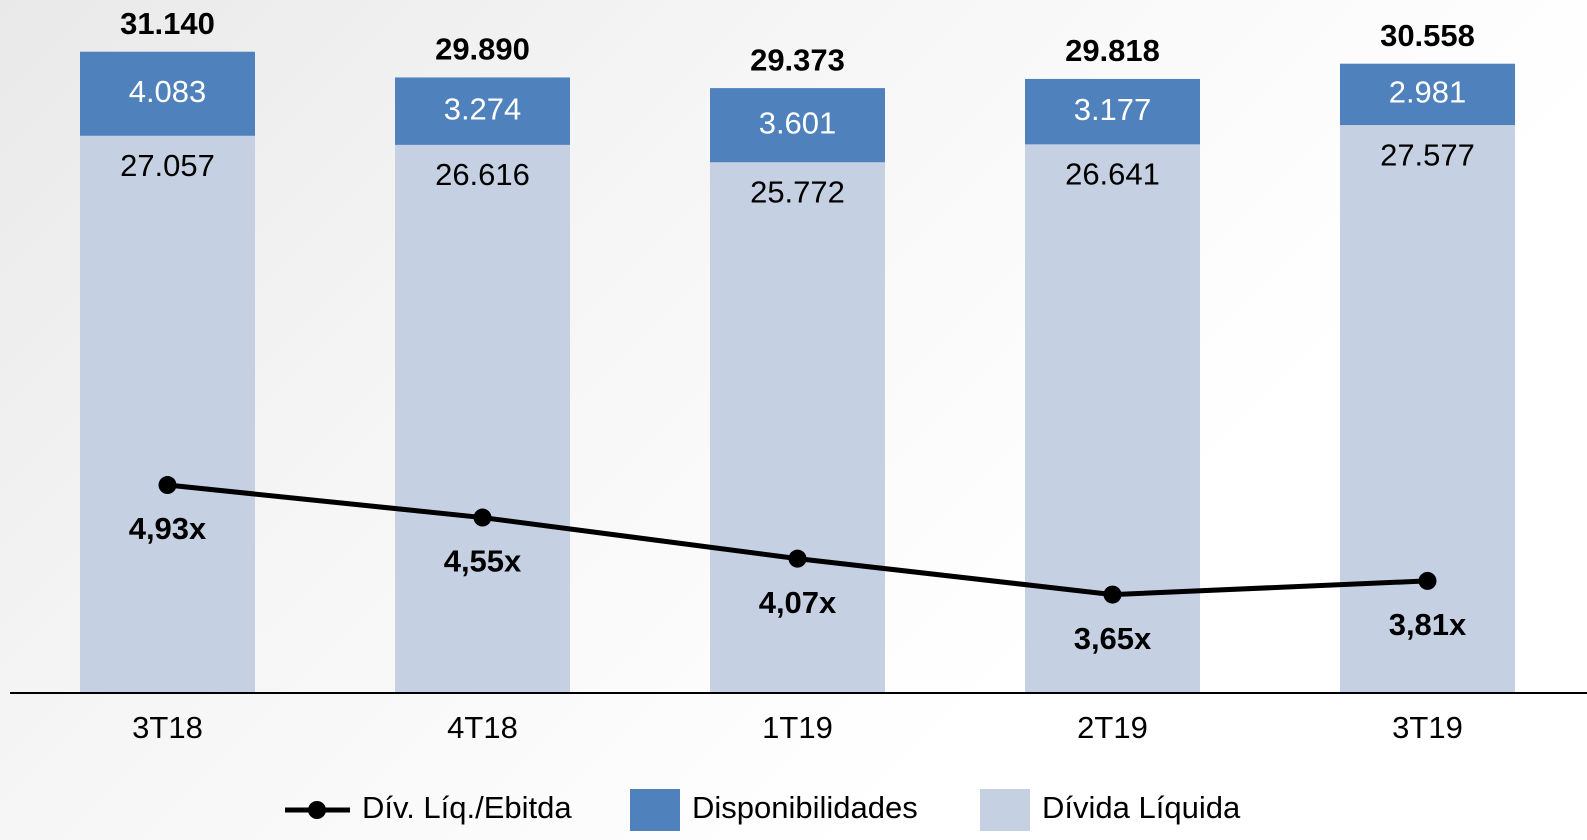 The width and height of the screenshot is (1587, 840). What do you see at coordinates (167, 23) in the screenshot?
I see `total-label: 31.140` at bounding box center [167, 23].